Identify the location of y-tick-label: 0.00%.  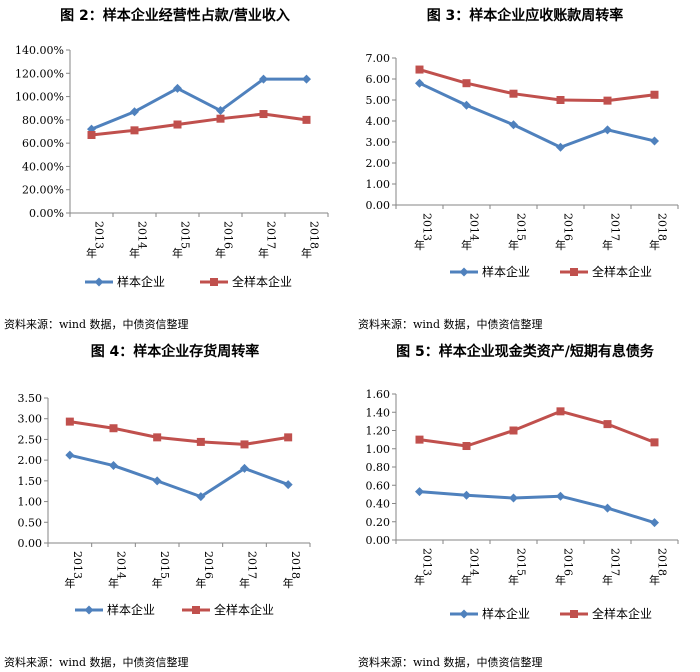
(46, 213).